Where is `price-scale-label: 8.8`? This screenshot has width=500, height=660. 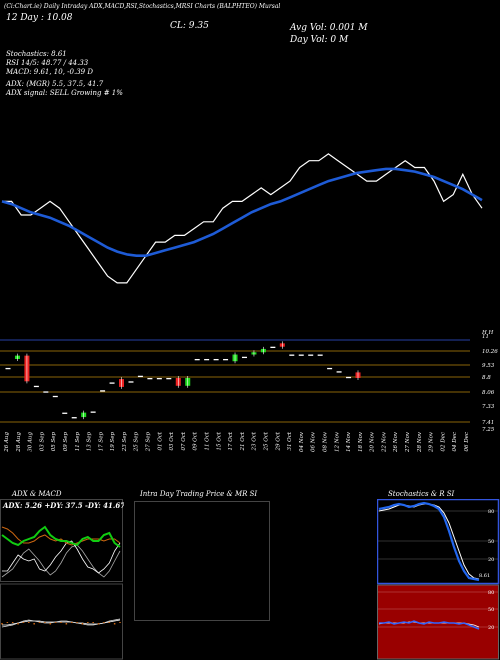 price-scale-label: 8.8 is located at coordinates (486, 378).